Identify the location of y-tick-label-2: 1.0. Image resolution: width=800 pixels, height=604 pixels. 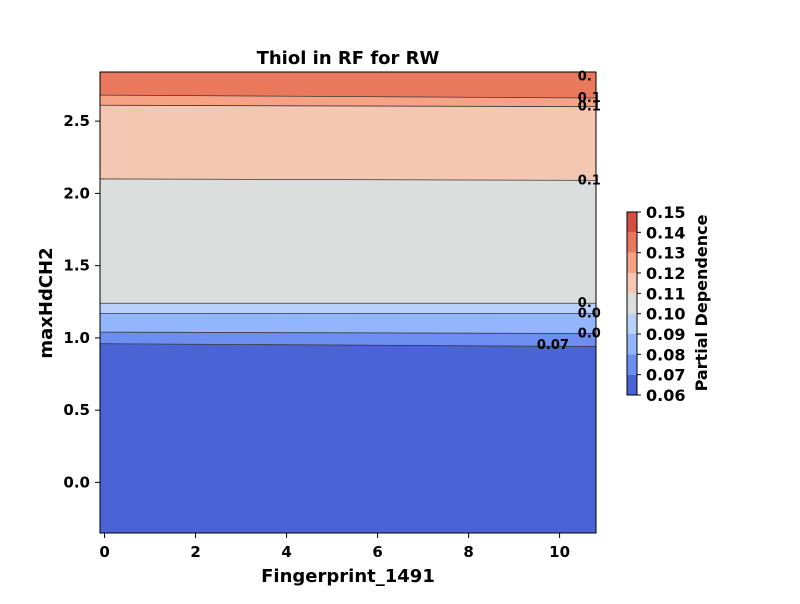
(76, 338).